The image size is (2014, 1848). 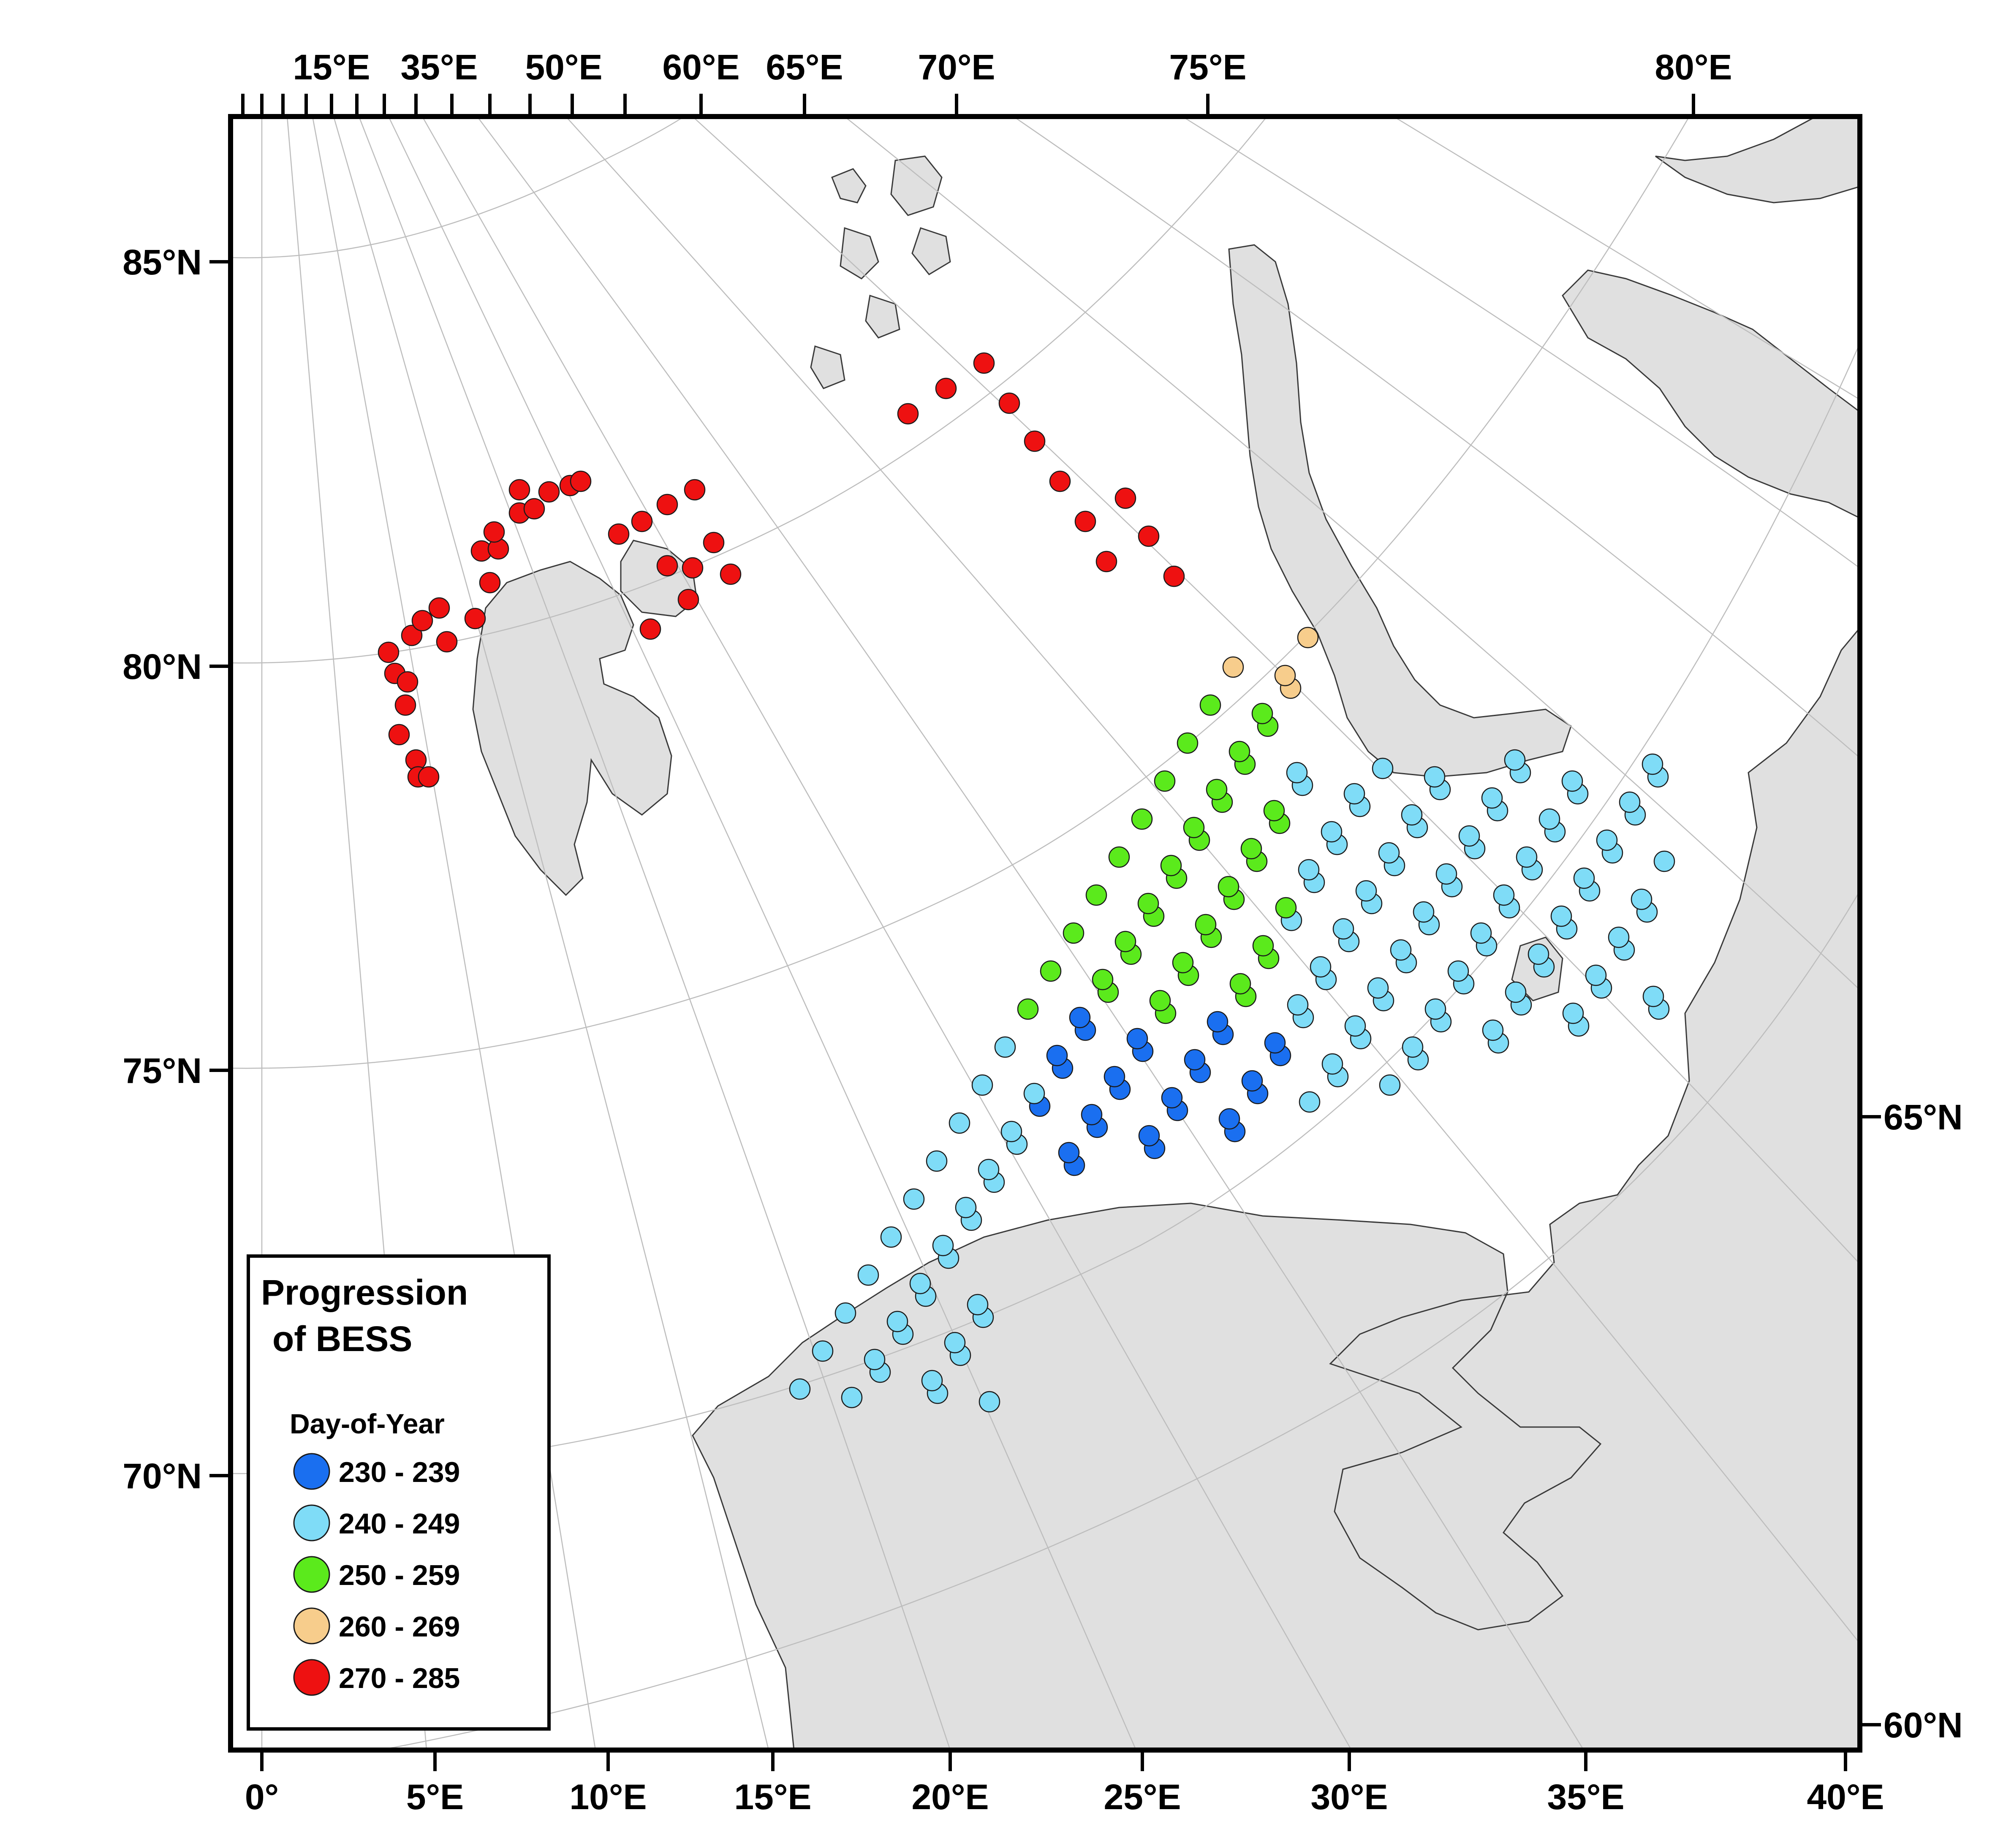 What do you see at coordinates (1521, 343) in the screenshot?
I see `meridian-60e` at bounding box center [1521, 343].